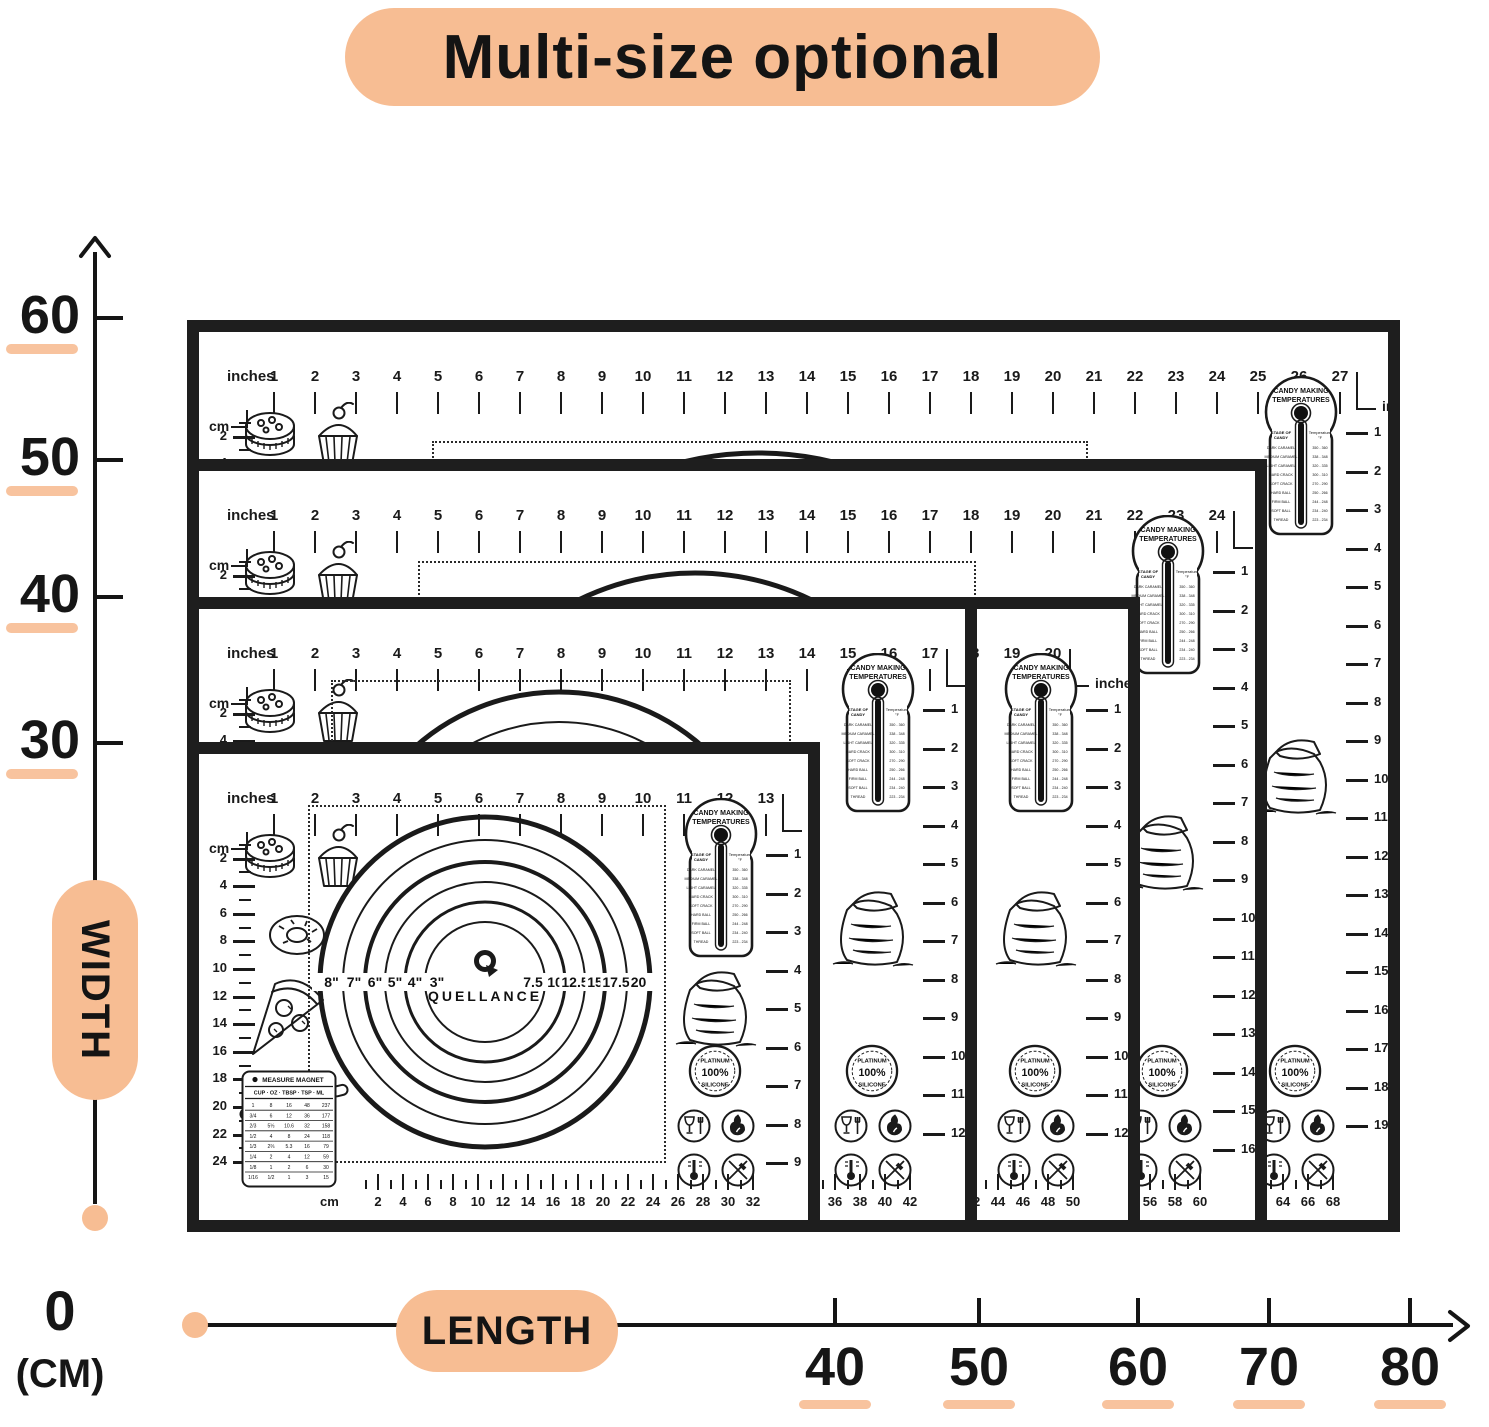 Image resolution: width=1489 pixels, height=1427 pixels. Describe the element at coordinates (289, 1147) in the screenshot. I see `svg-text: 5.3` at that location.